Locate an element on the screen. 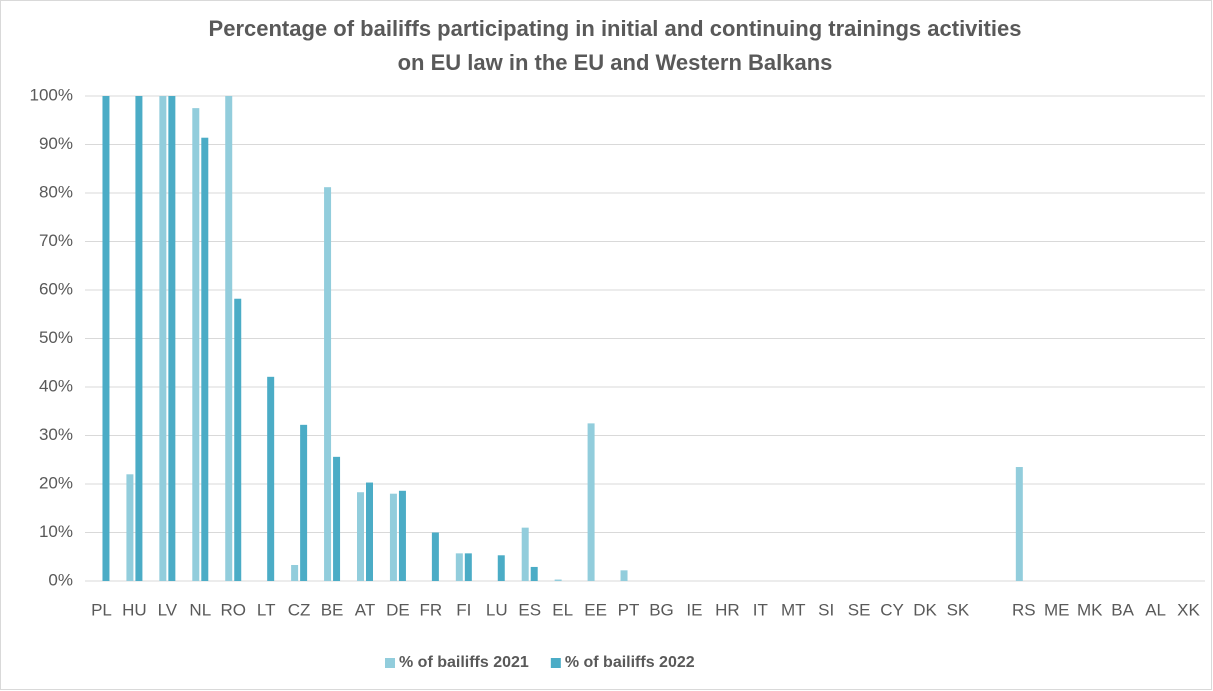  x-tick-label: SI is located at coordinates (826, 609).